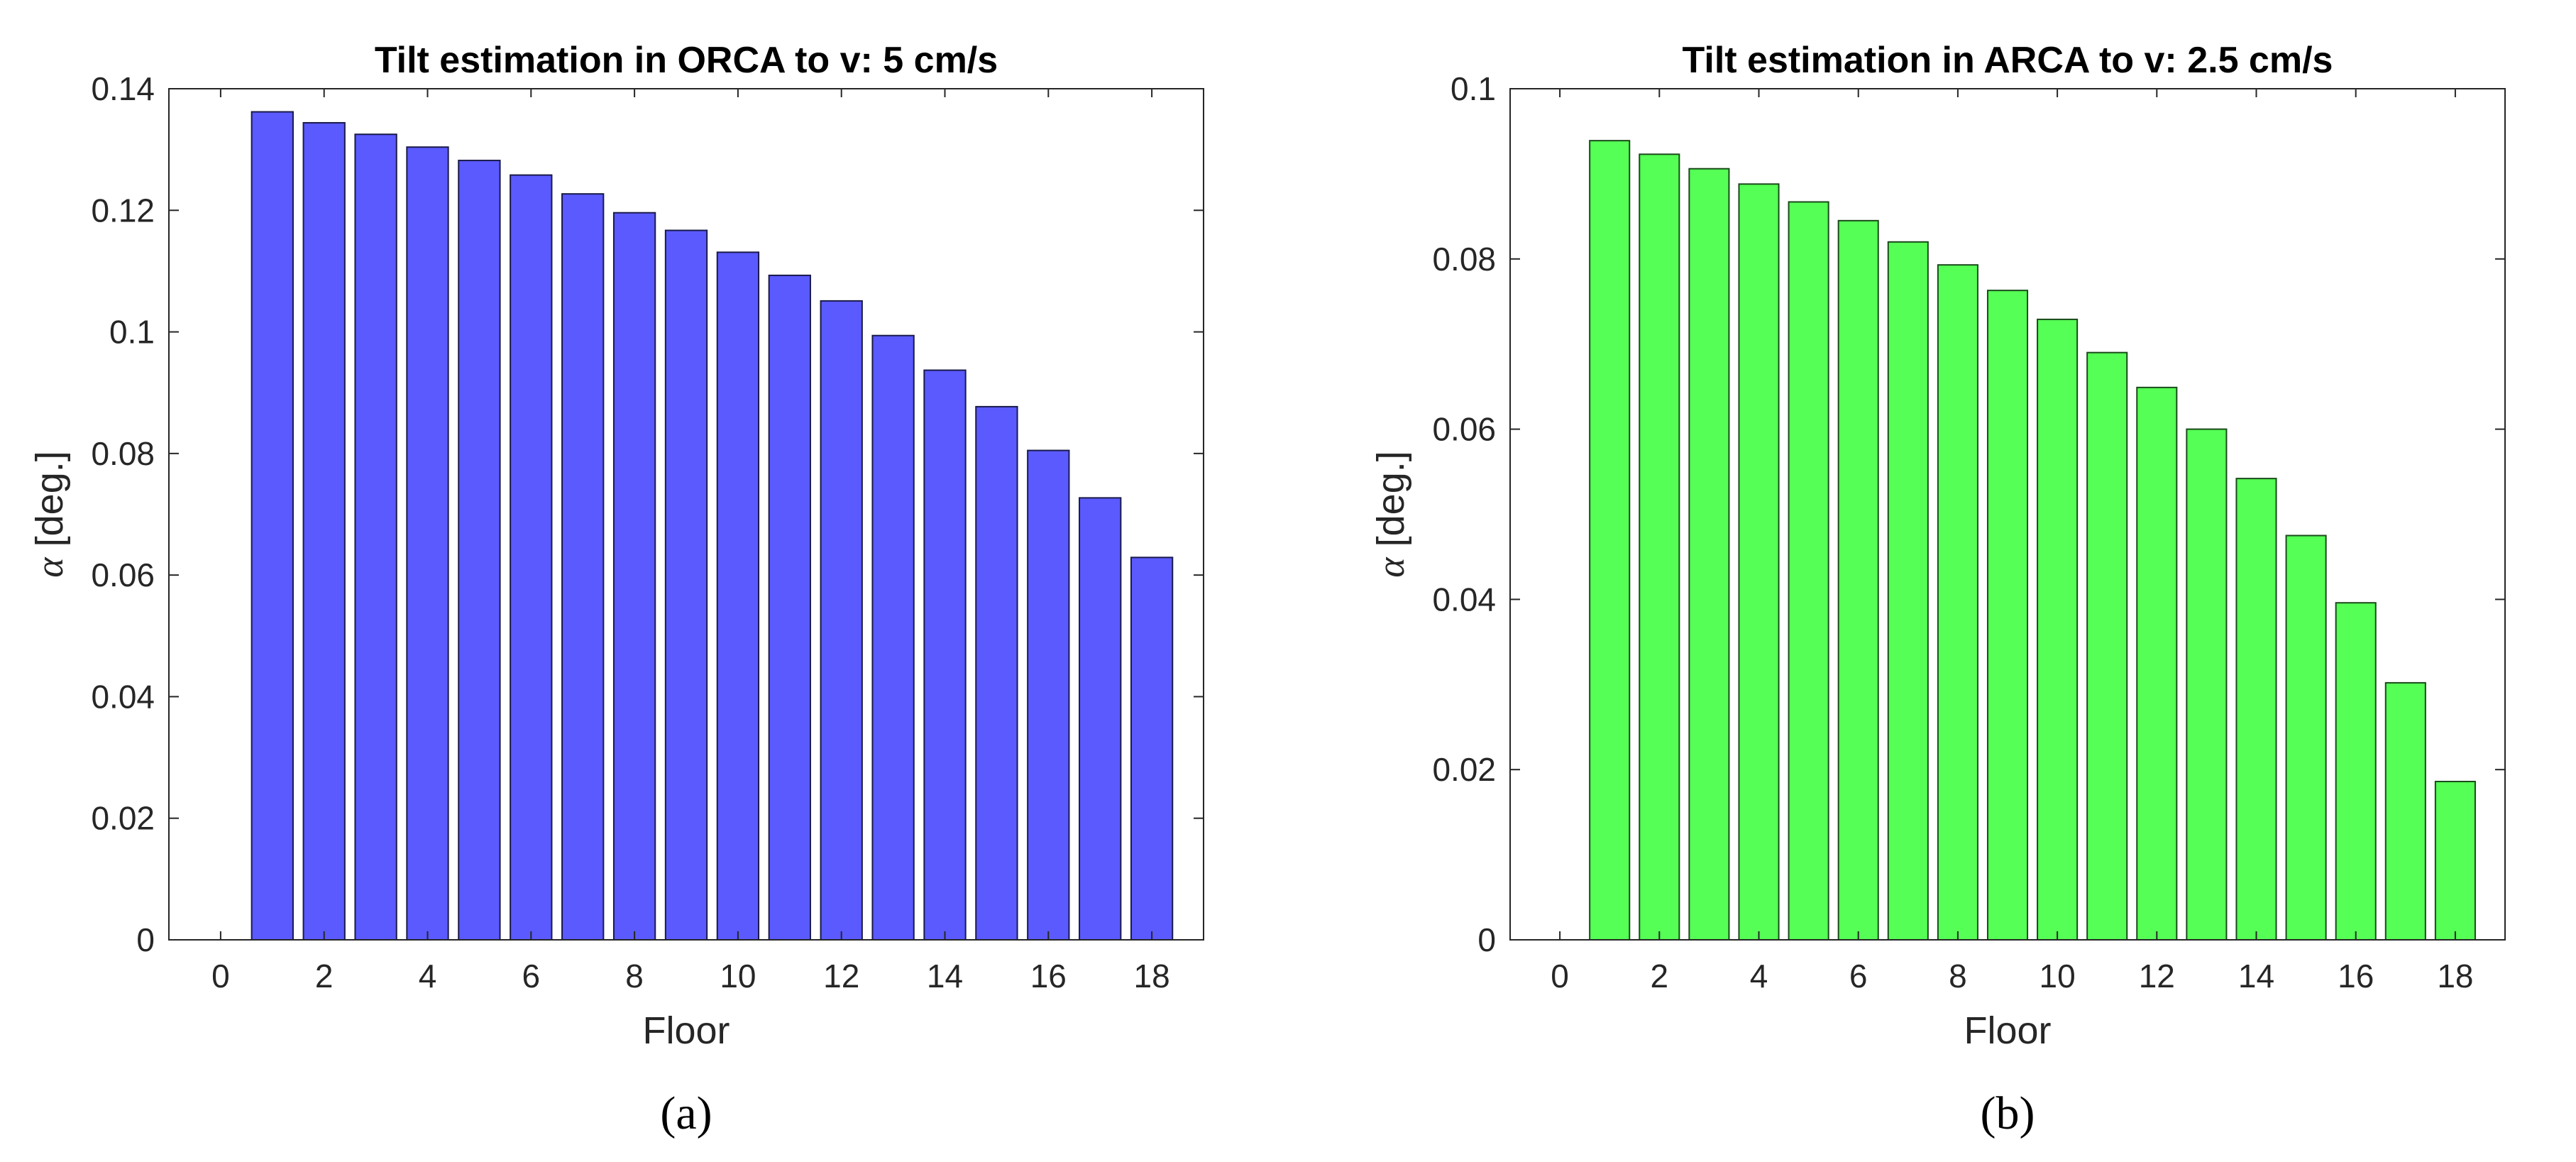  What do you see at coordinates (1660, 976) in the screenshot?
I see `chart-b-xtick-label-2: 2` at bounding box center [1660, 976].